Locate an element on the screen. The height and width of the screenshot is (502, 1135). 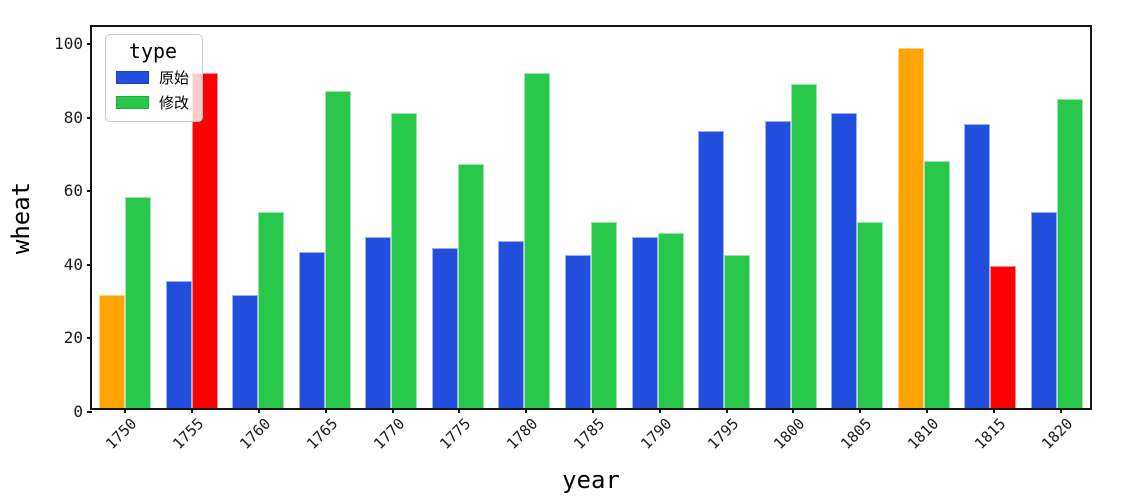
bar-原始-1795 is located at coordinates (711, 269).